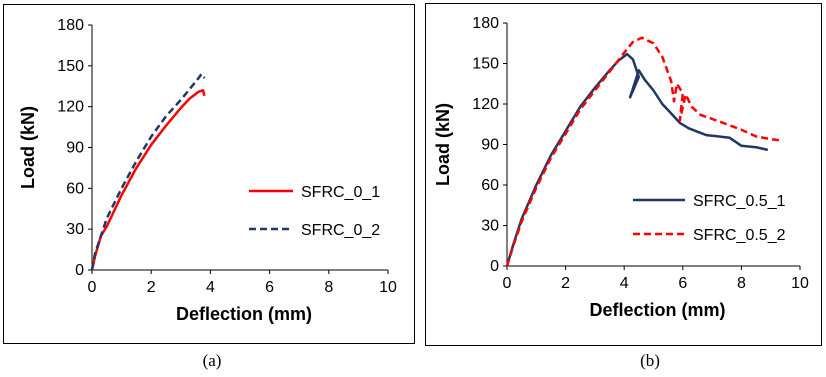  Describe the element at coordinates (340, 230) in the screenshot. I see `legend-label: SFRC_0_2` at that location.